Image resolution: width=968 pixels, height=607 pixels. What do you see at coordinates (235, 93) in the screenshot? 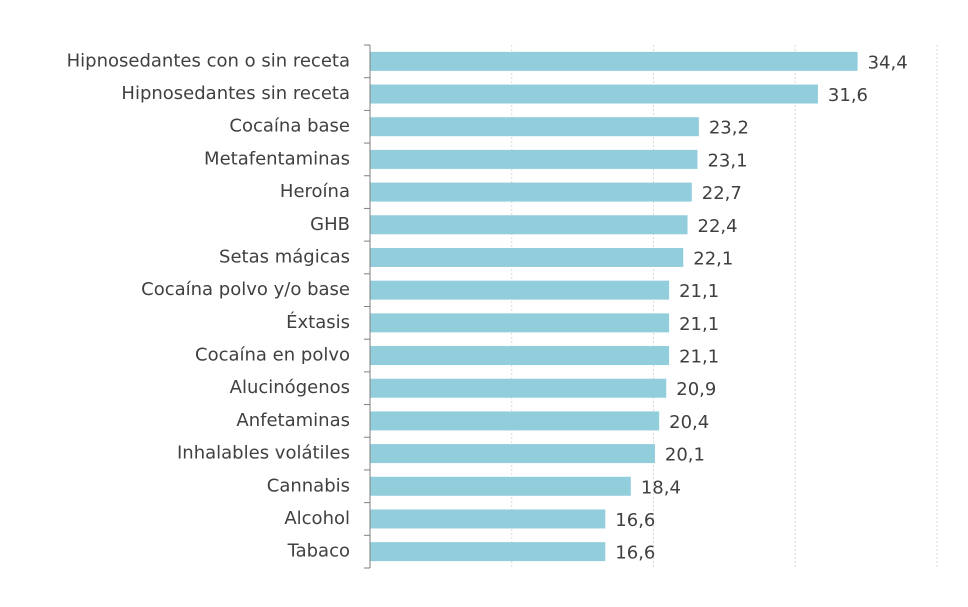
I see `category-label: Hipnosedantes sin receta` at bounding box center [235, 93].